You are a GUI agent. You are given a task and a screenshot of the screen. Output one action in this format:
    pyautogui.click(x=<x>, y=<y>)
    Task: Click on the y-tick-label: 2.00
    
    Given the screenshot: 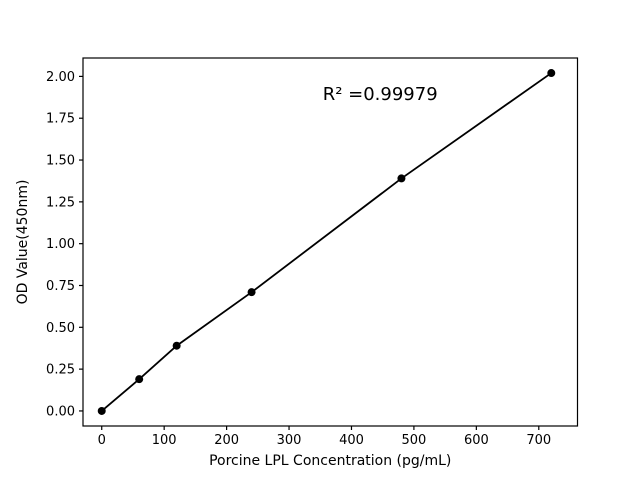 What is the action you would take?
    pyautogui.click(x=60, y=77)
    